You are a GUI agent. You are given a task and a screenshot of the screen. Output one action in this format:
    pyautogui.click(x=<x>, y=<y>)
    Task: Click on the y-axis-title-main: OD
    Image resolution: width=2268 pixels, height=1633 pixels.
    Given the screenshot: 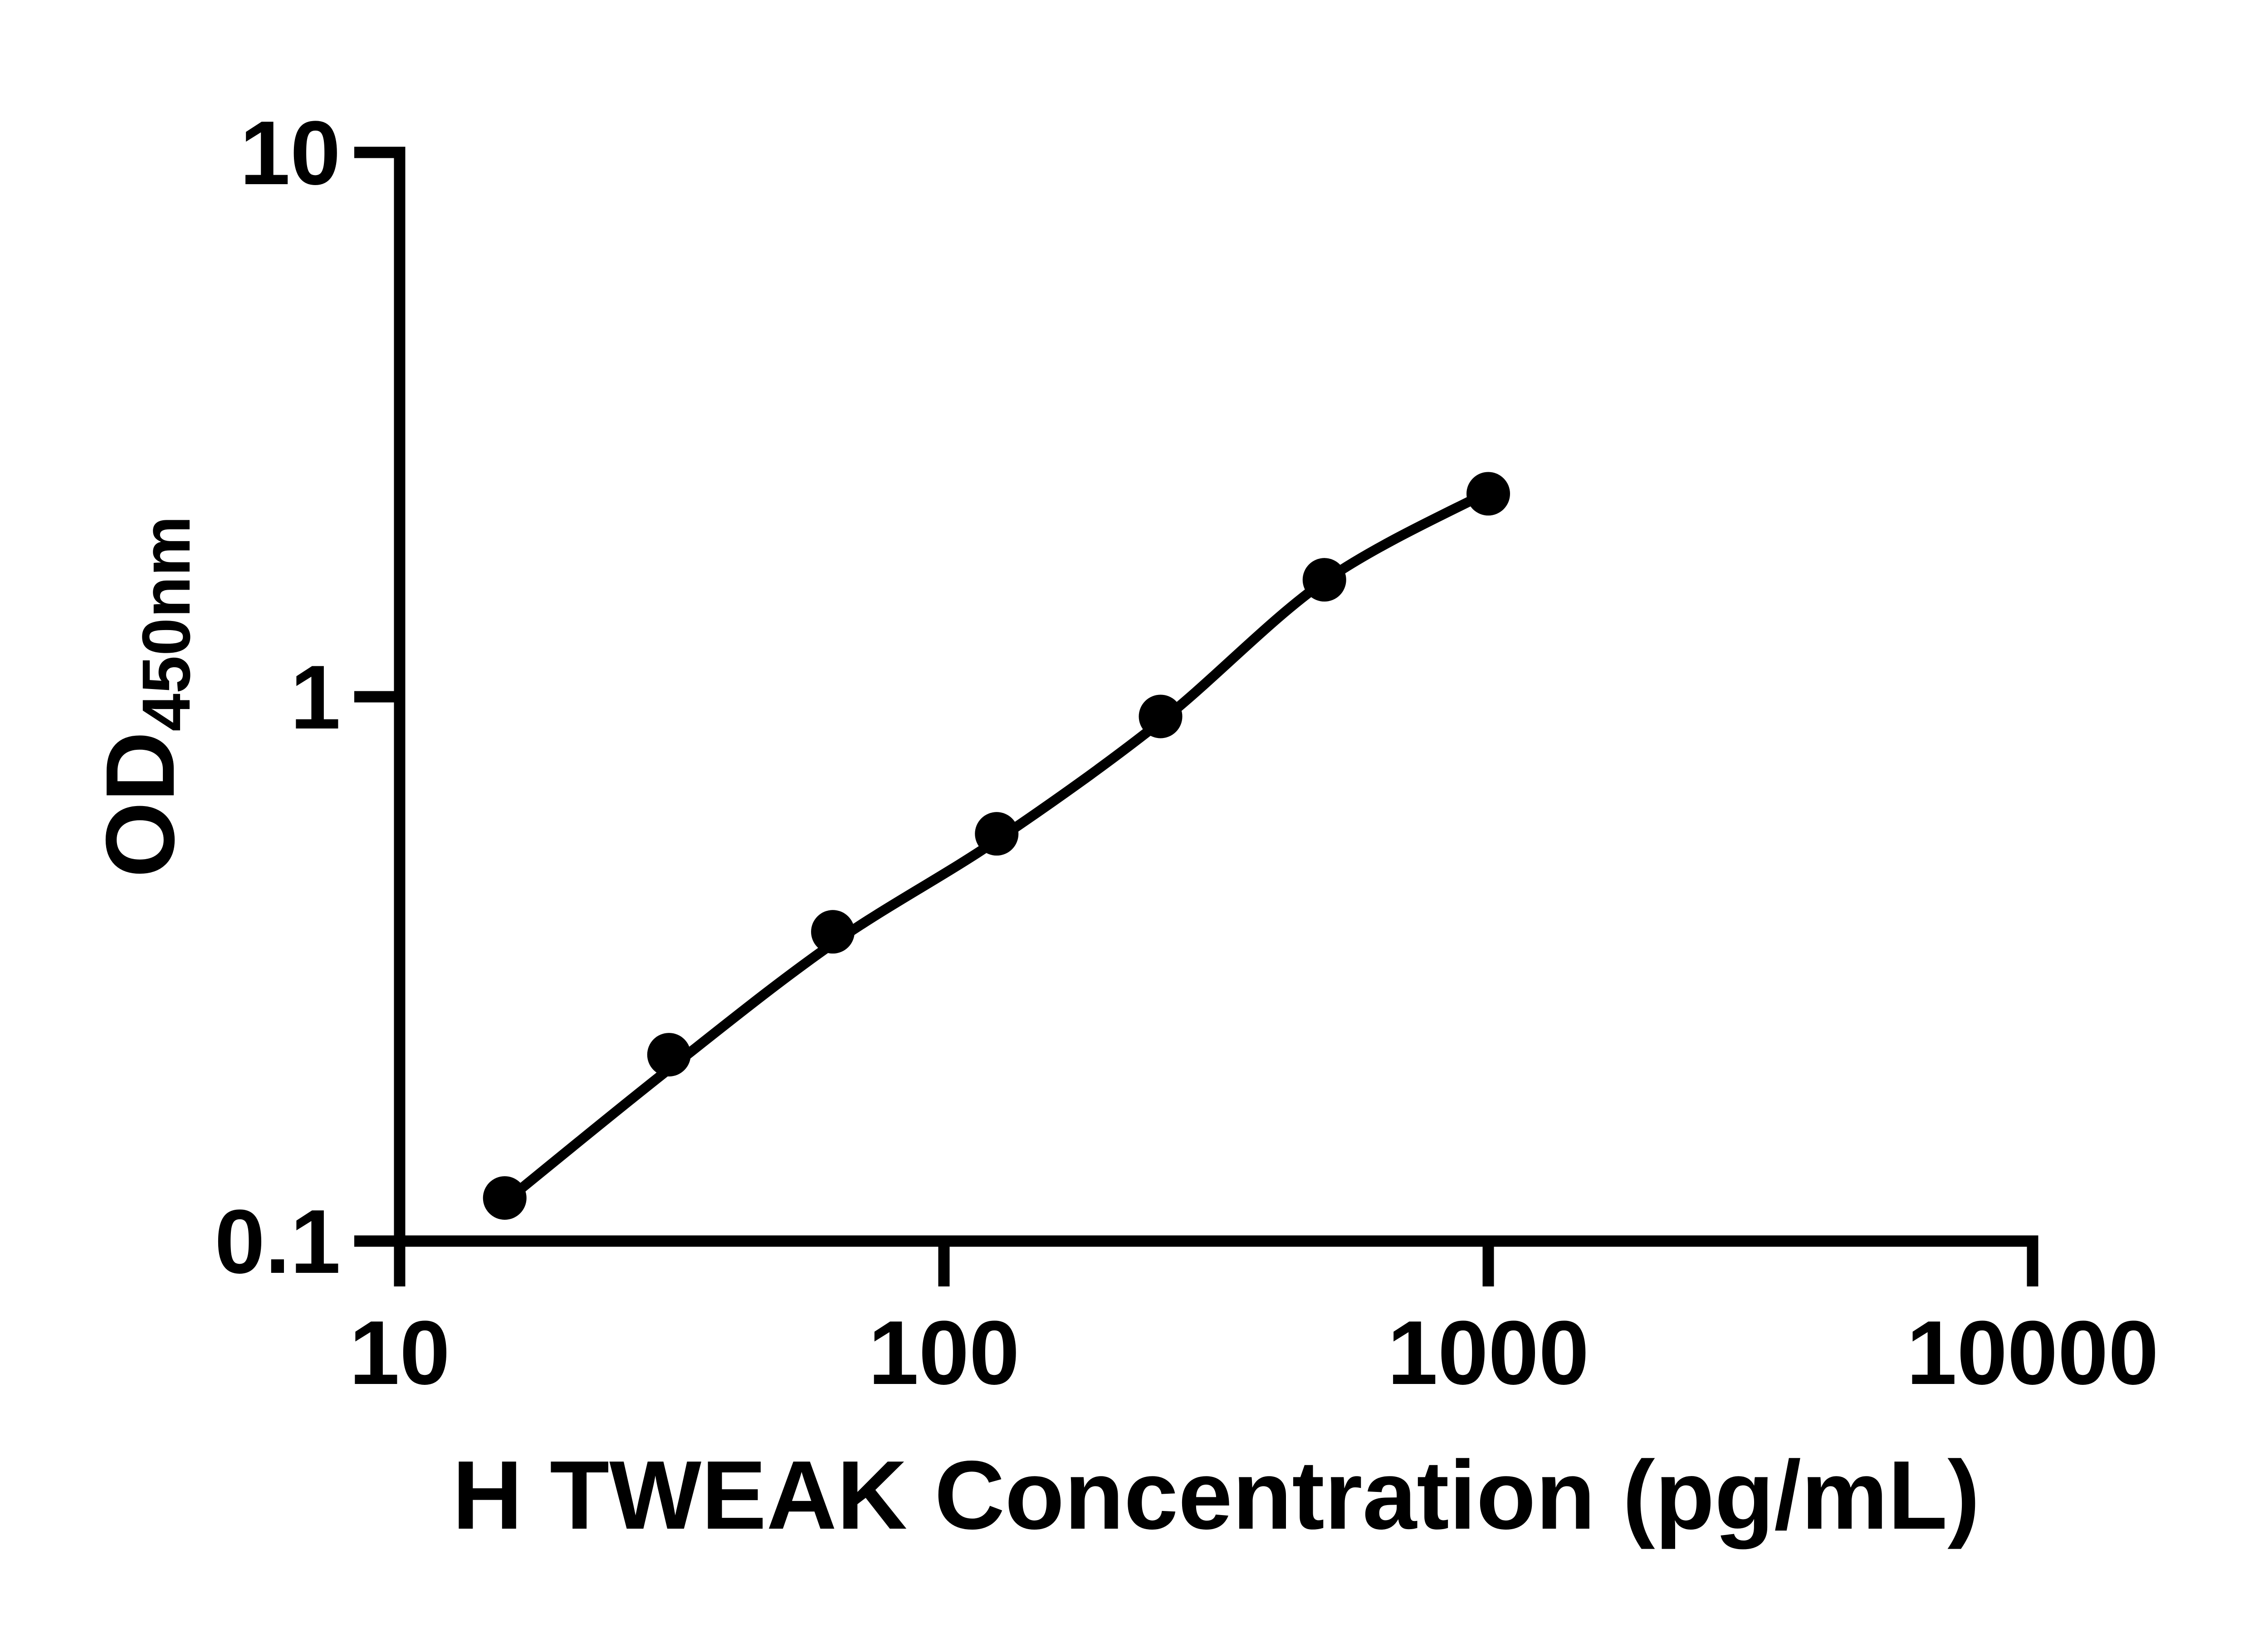 What is the action you would take?
    pyautogui.click(x=140, y=804)
    